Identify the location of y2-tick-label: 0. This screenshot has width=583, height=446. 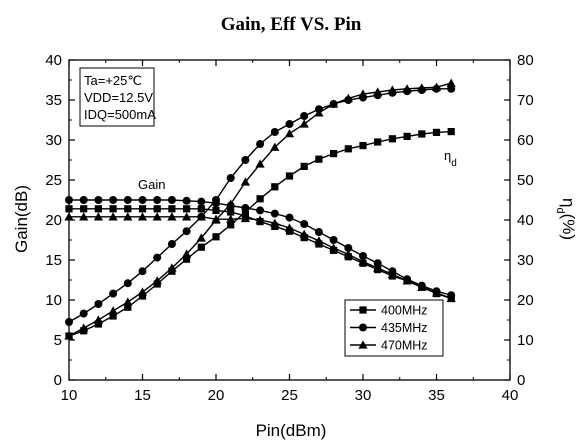
(521, 380).